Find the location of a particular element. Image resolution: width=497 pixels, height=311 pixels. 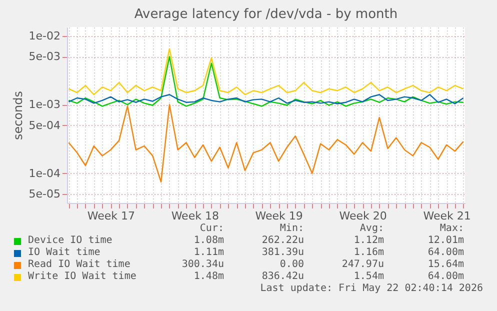

text: 836.42u is located at coordinates (282, 277).